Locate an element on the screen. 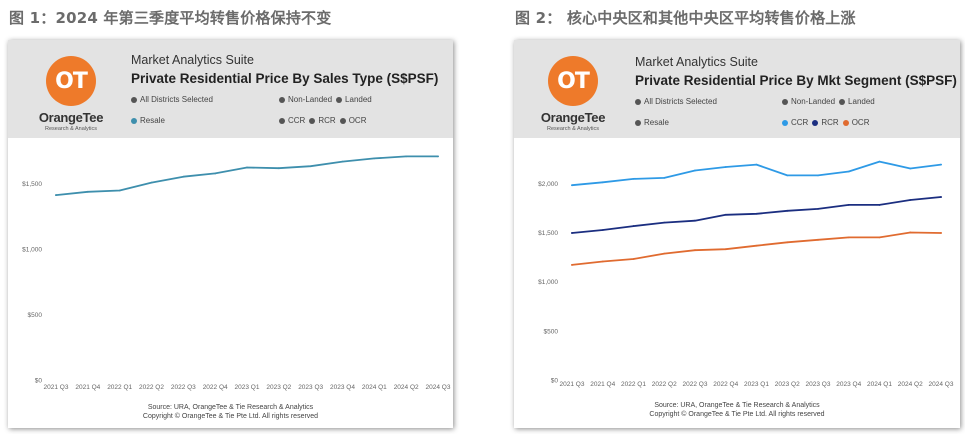 The width and height of the screenshot is (965, 434). series-line-rcr is located at coordinates (756, 215).